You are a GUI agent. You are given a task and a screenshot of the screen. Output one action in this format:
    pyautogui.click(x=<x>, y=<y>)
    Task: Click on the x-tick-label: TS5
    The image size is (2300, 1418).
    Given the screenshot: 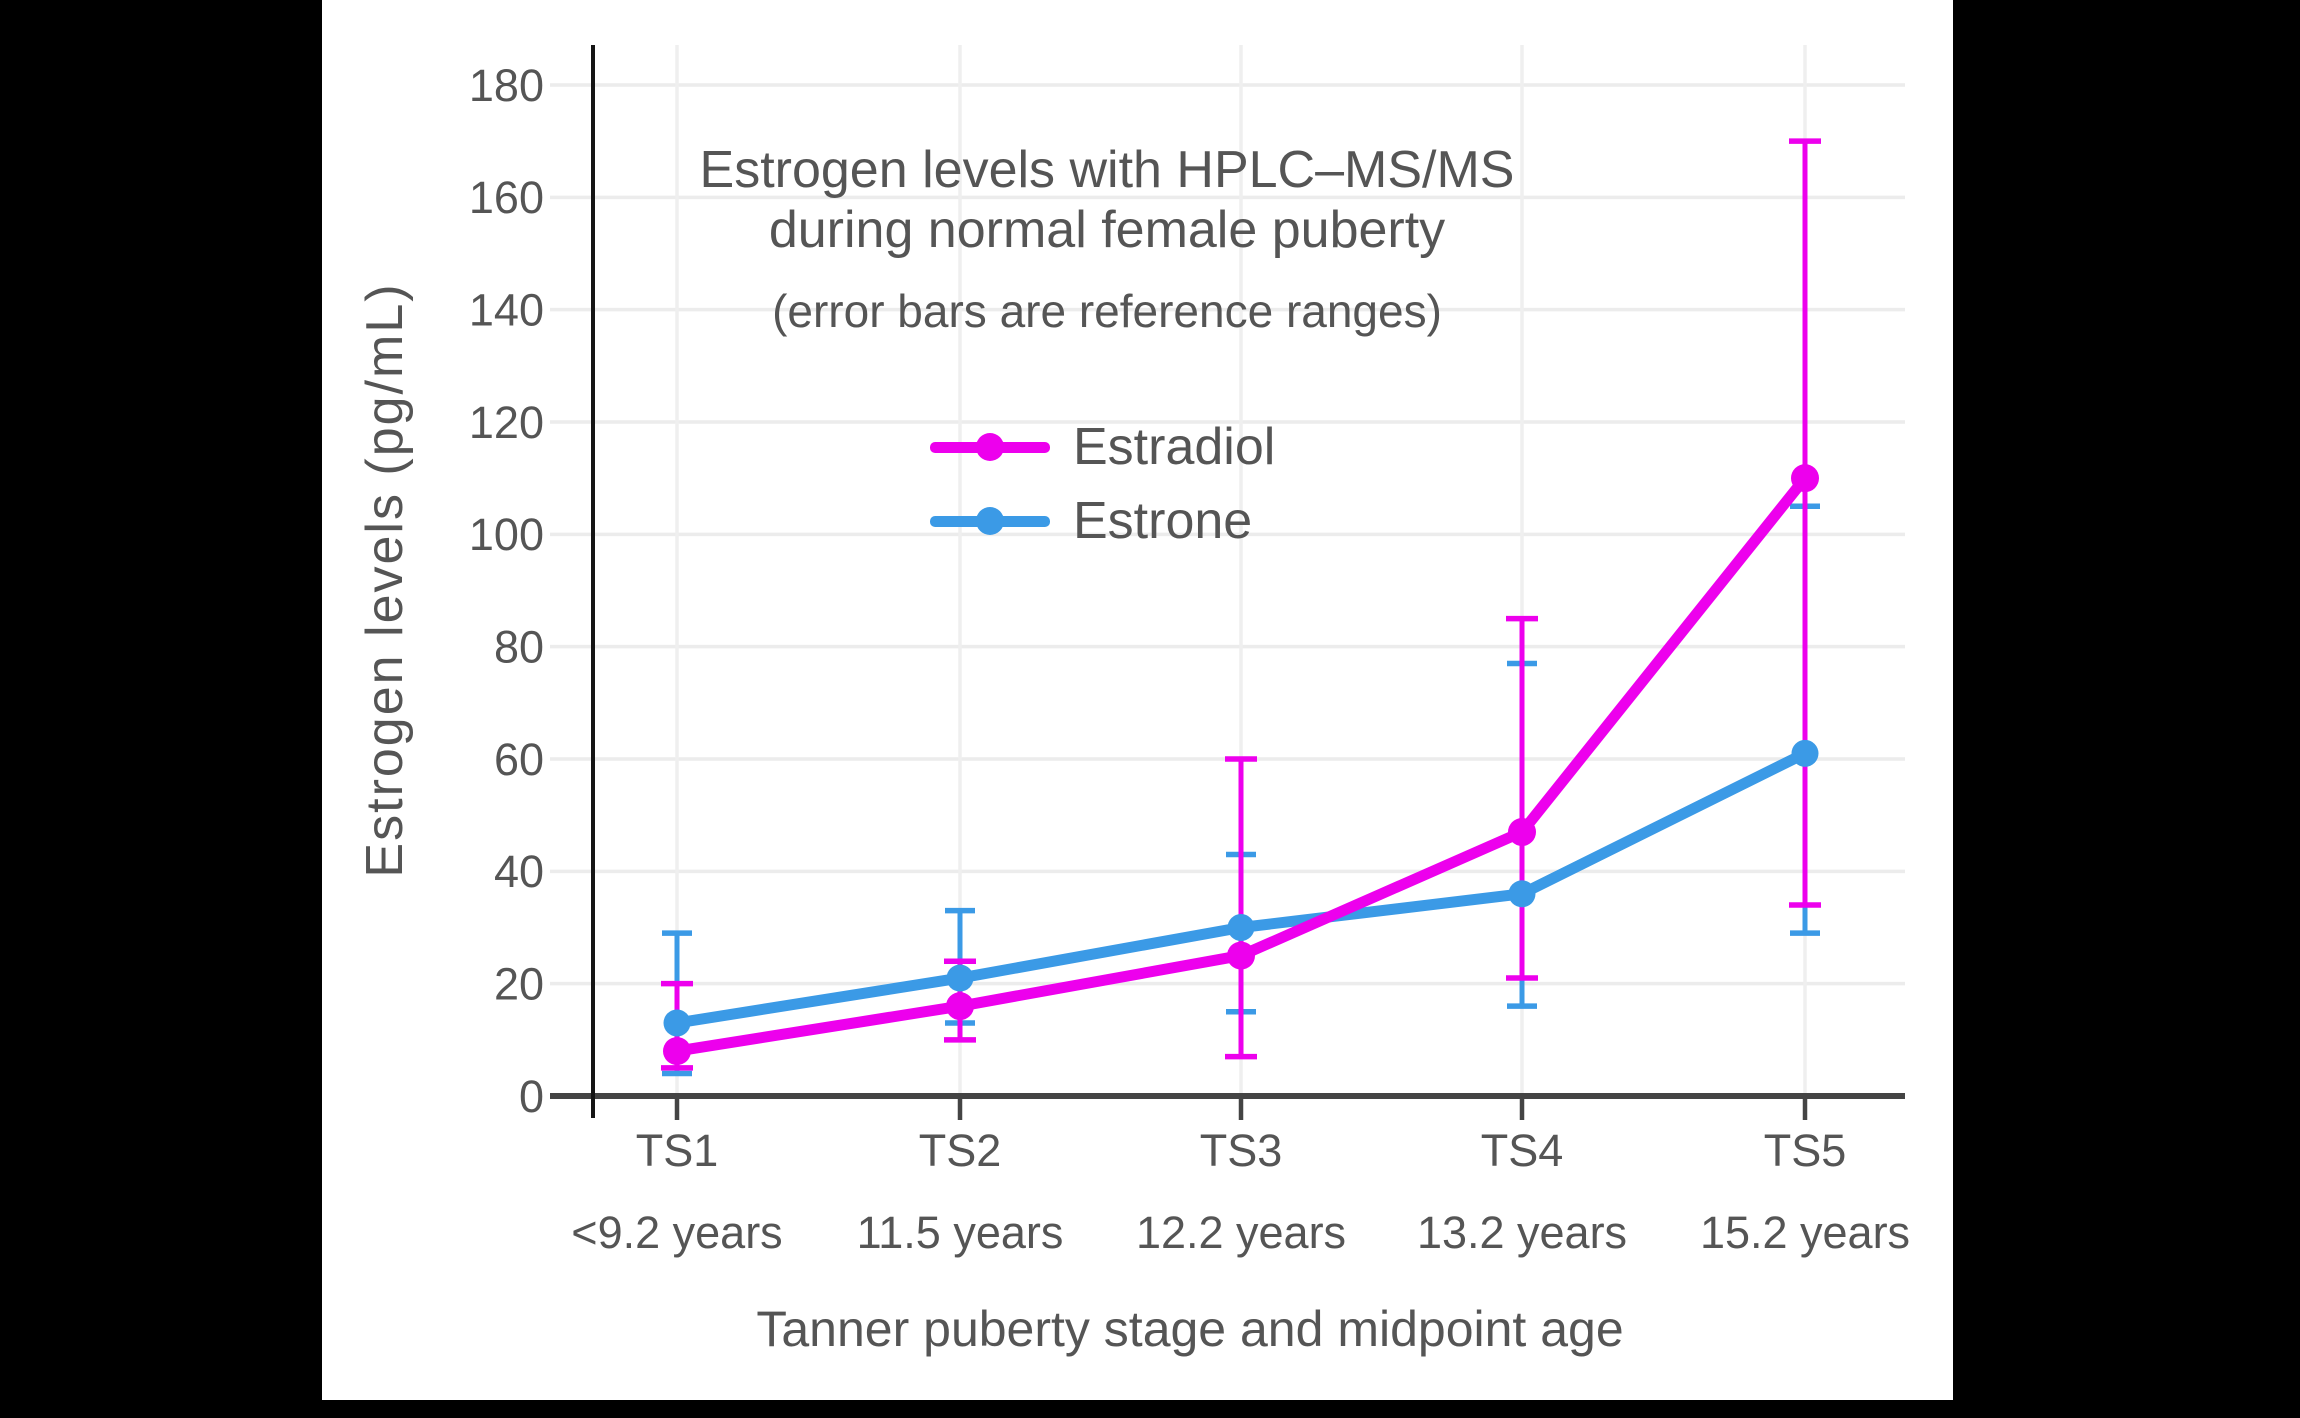 What is the action you would take?
    pyautogui.click(x=1805, y=1150)
    